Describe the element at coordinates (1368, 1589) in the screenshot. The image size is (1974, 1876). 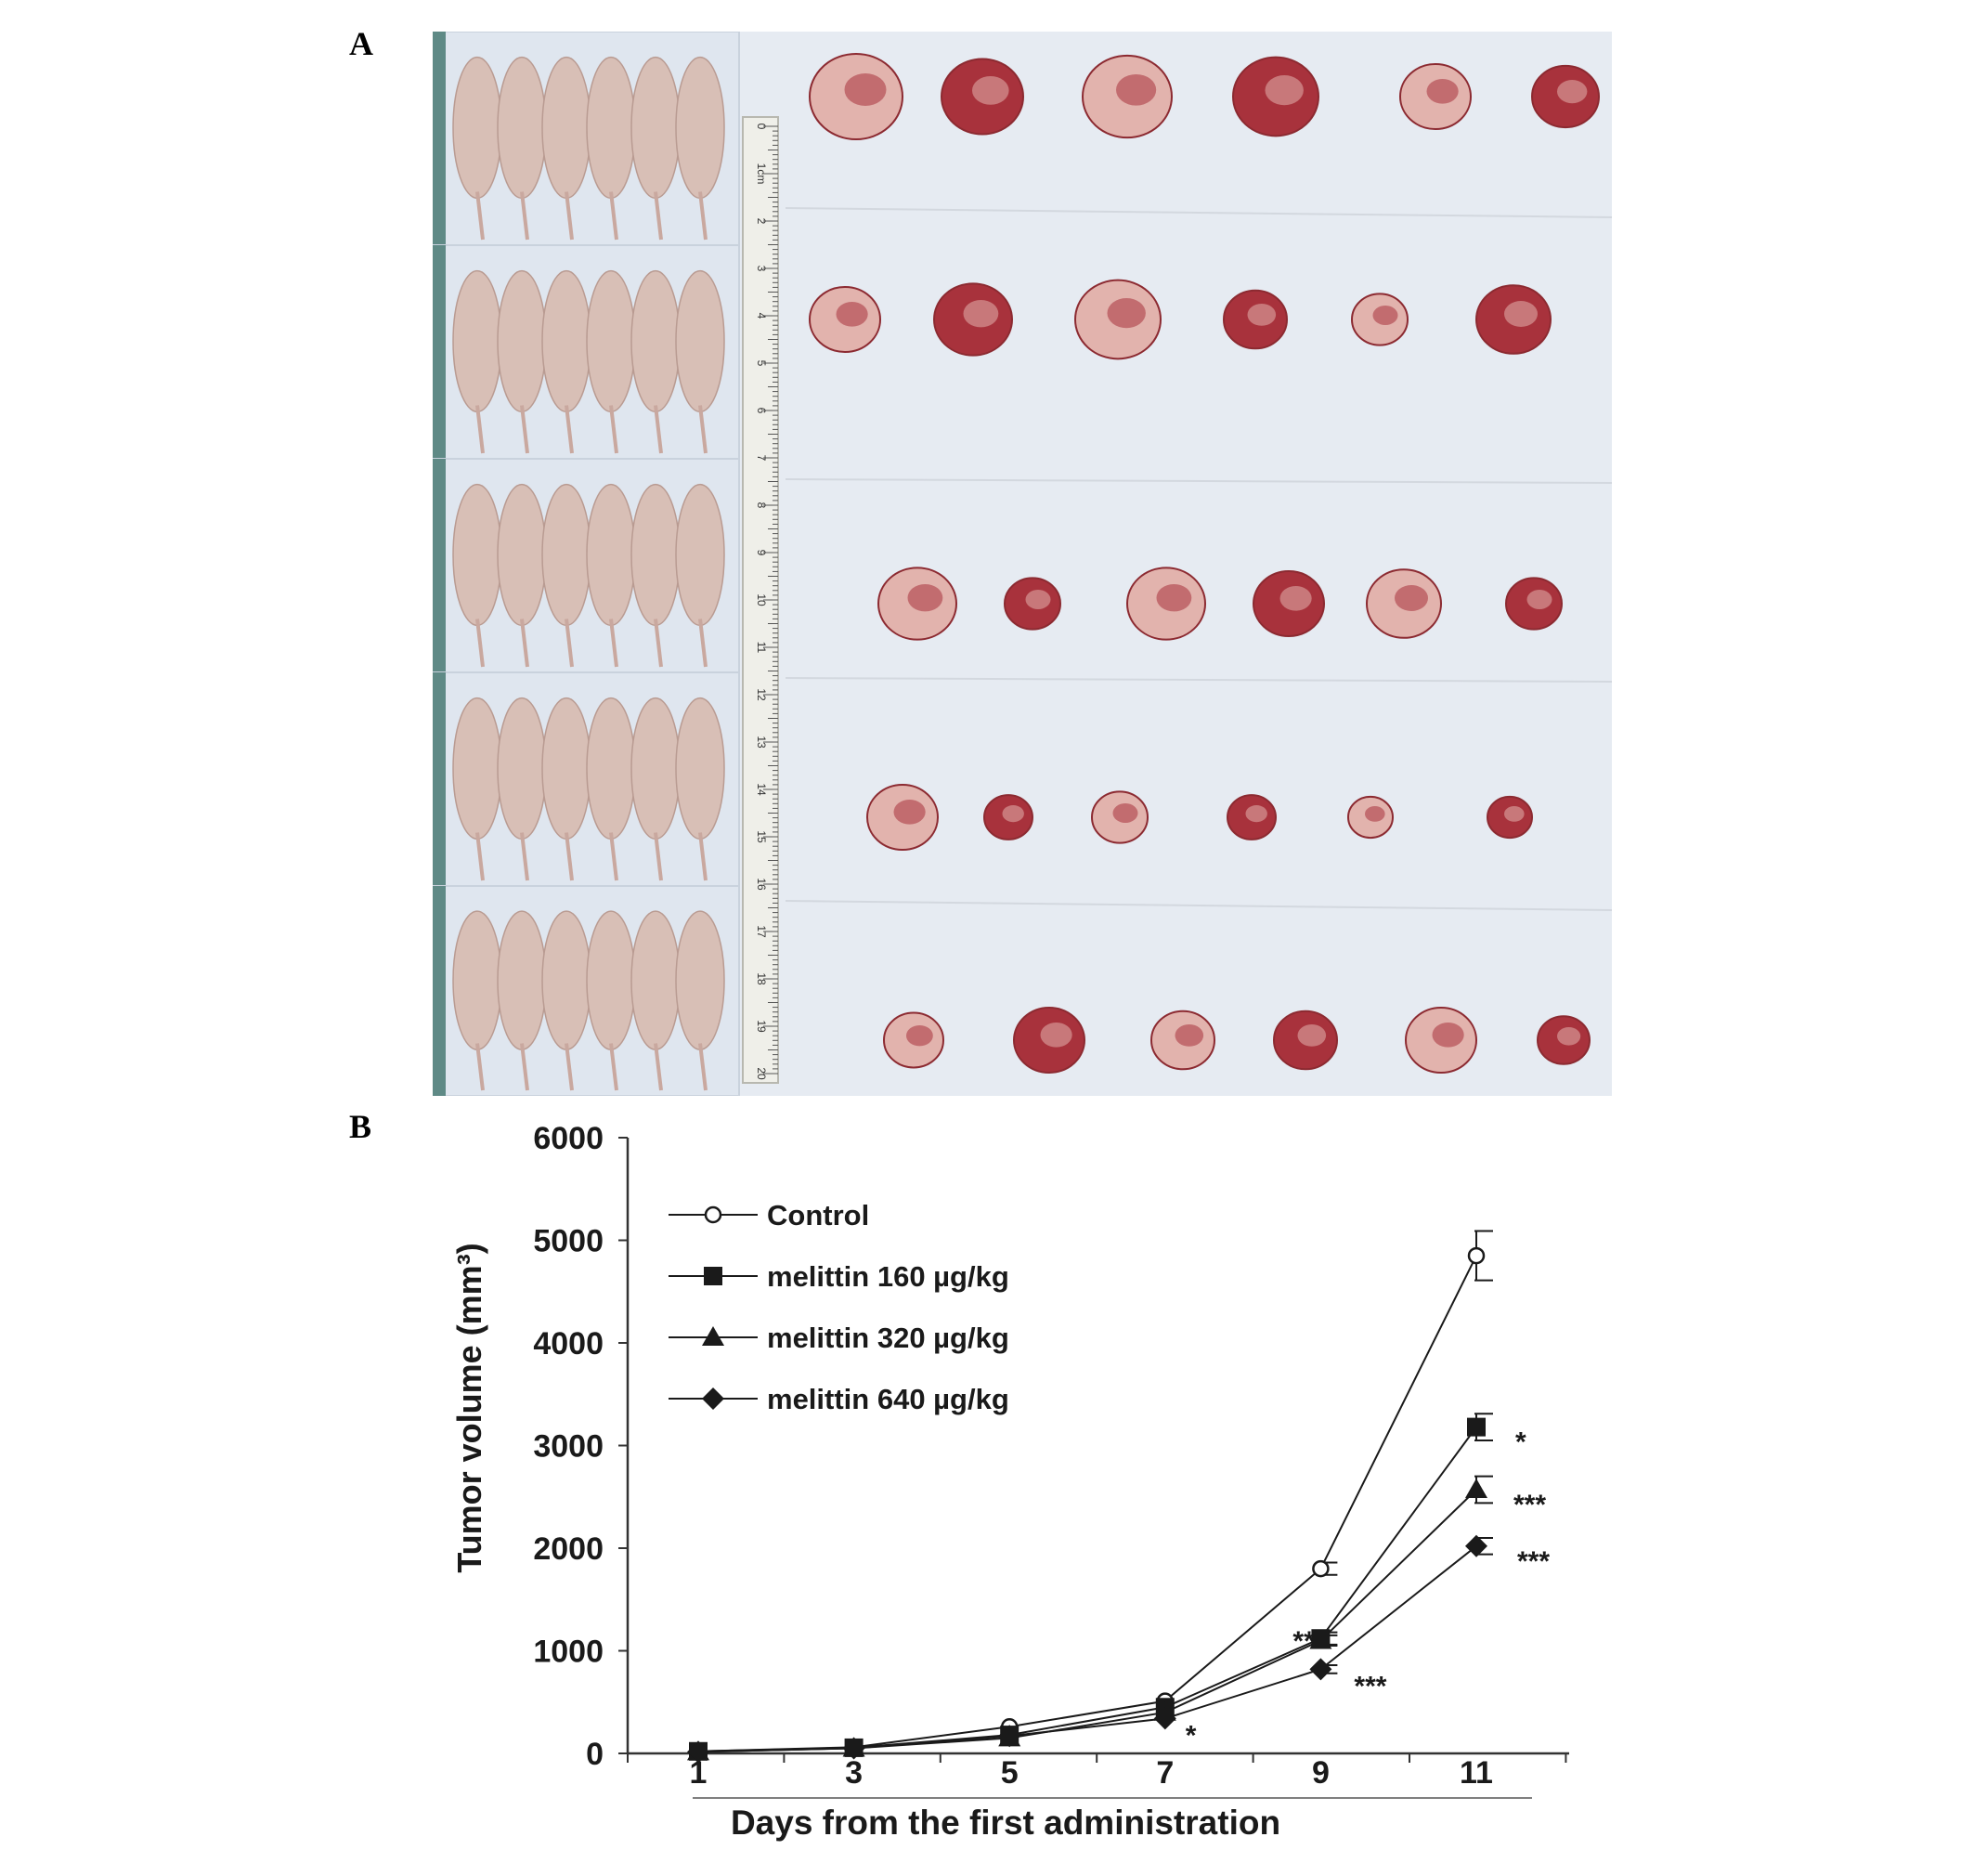
I see `significance-annotations: *************` at that location.